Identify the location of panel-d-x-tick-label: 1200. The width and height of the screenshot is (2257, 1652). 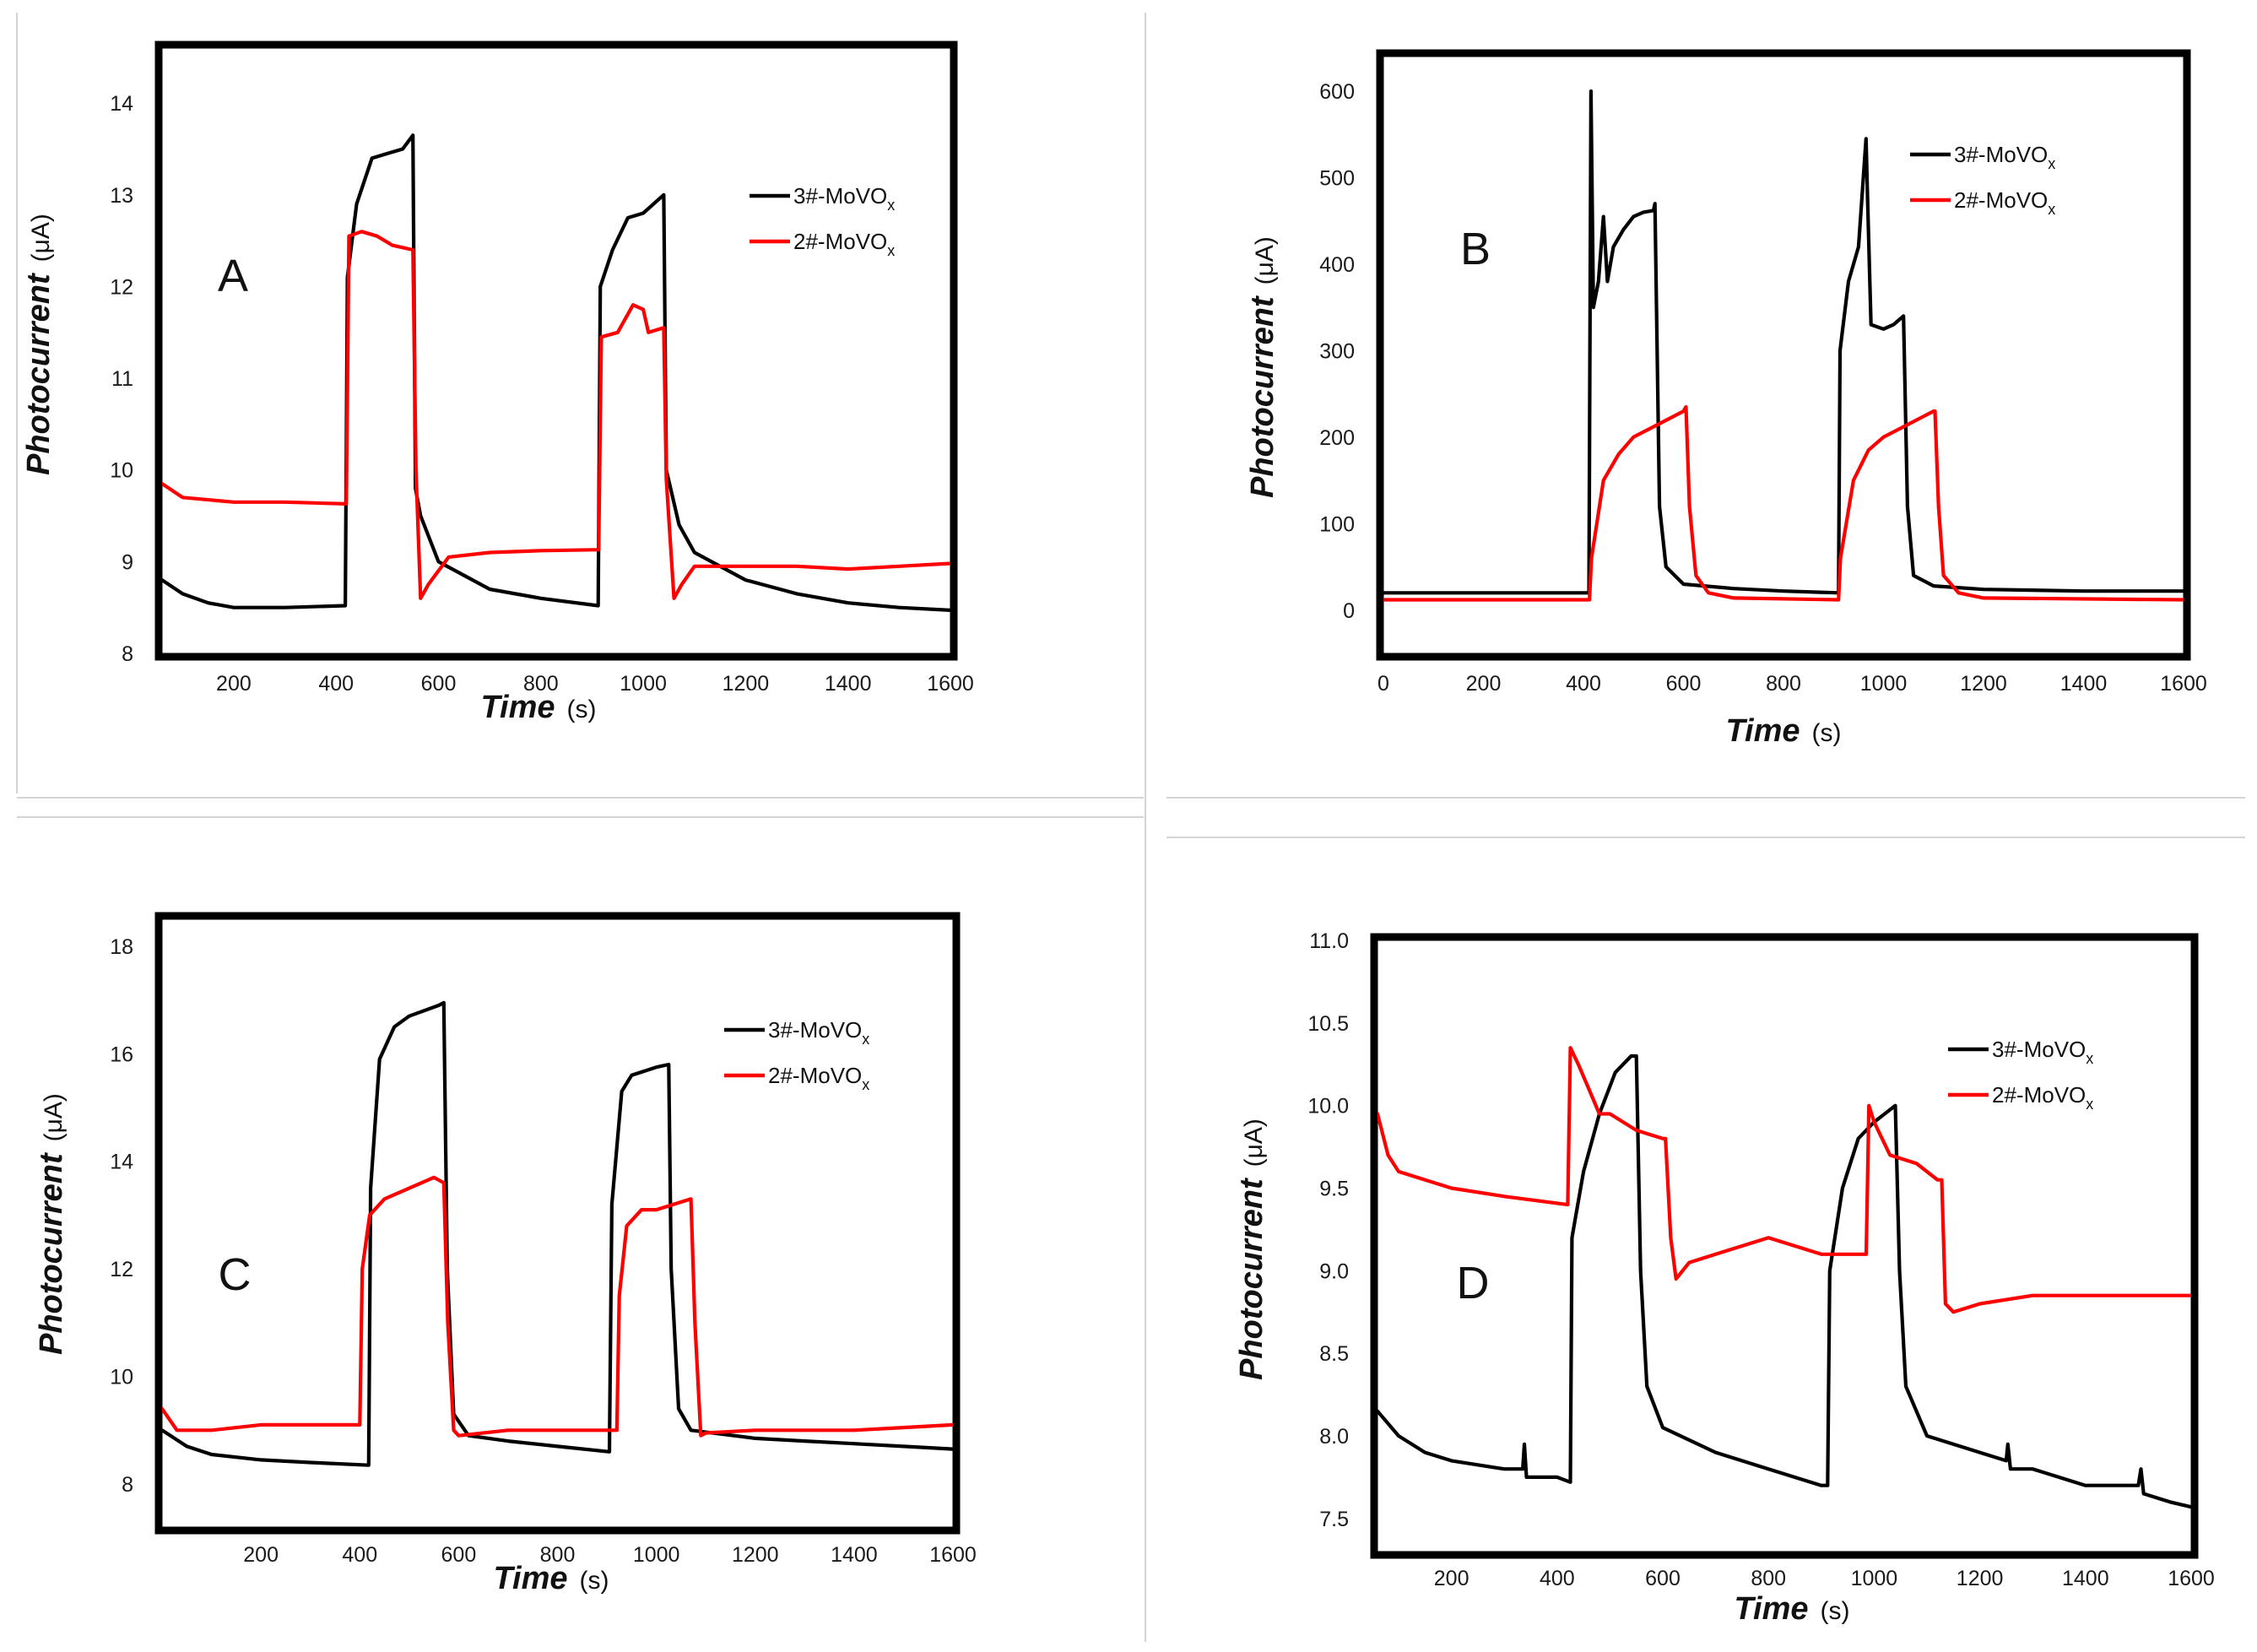
(1980, 1579).